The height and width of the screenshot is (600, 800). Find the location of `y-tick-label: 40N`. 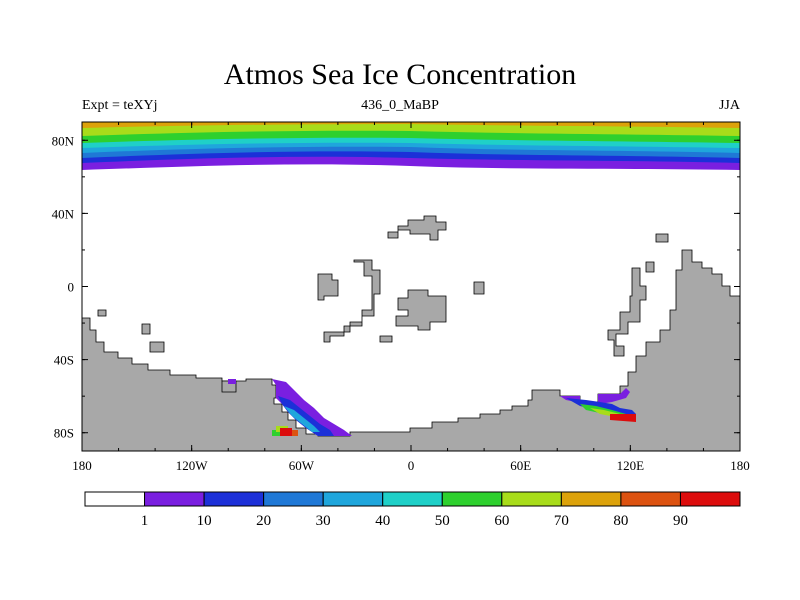

y-tick-label: 40N is located at coordinates (63, 213).